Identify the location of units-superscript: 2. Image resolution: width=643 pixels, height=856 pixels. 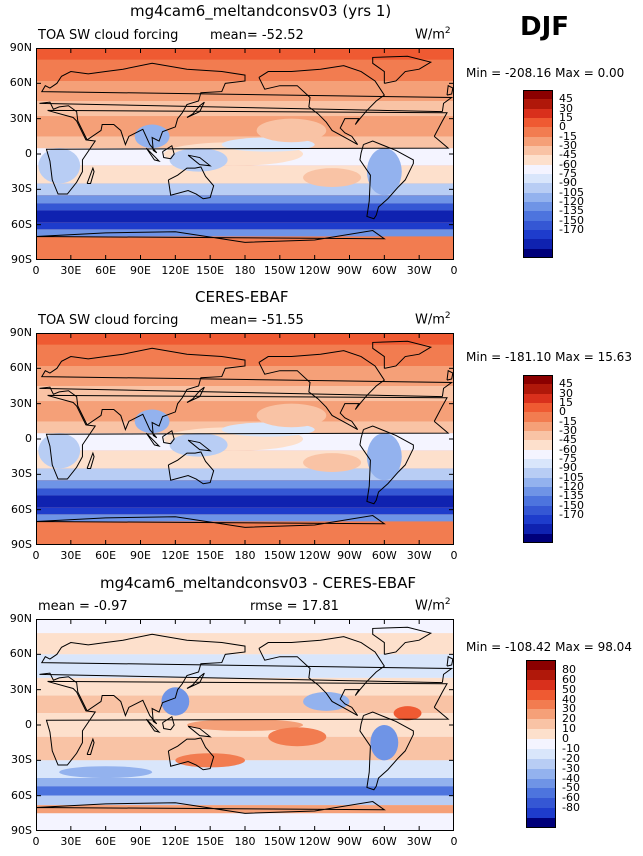
(447, 31).